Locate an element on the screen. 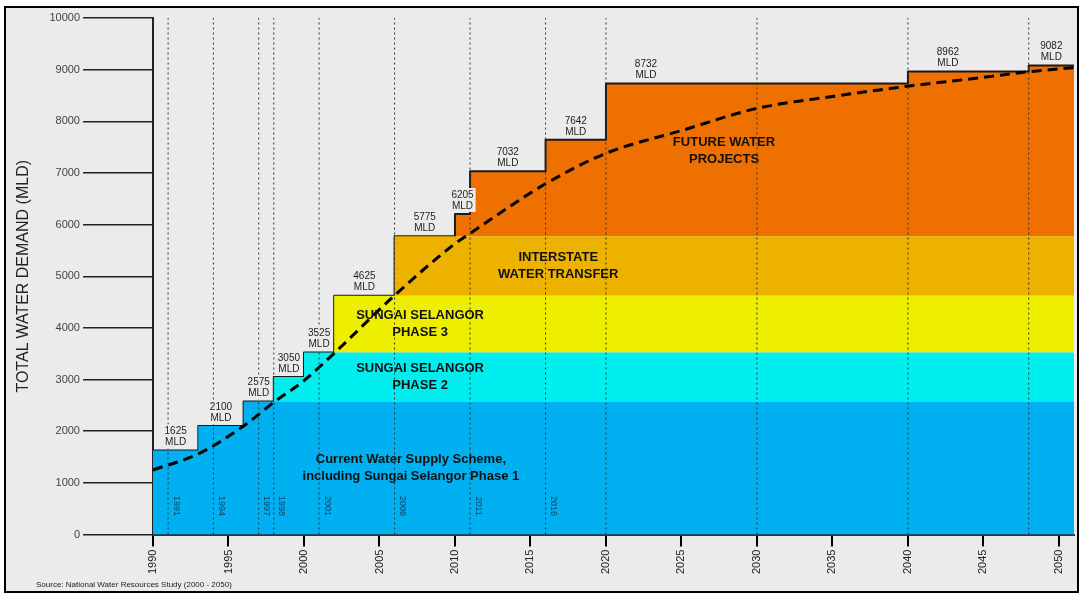 This screenshot has height=597, width=1083. total-label: 5775 MLD is located at coordinates (425, 221).